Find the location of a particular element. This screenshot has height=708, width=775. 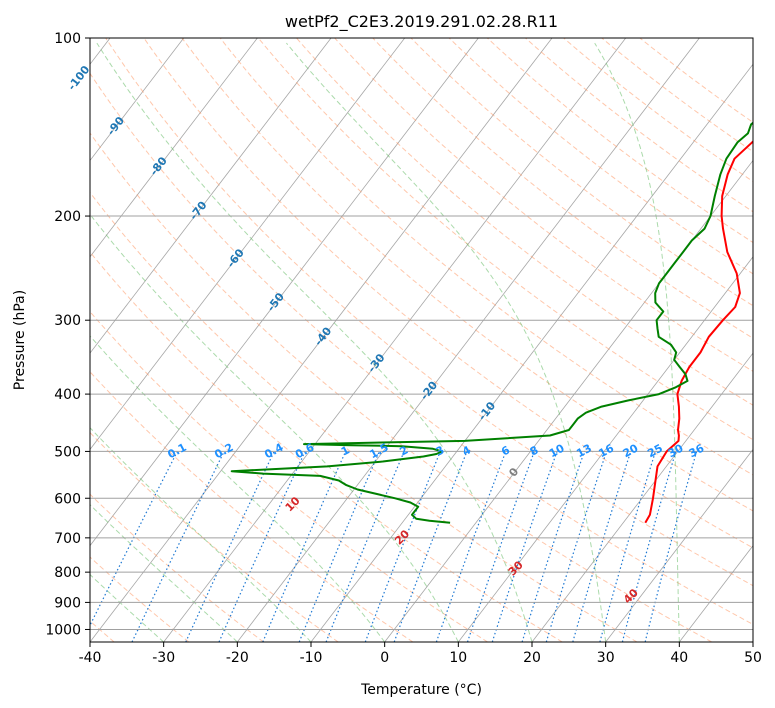

y-tick-label: 900 is located at coordinates (67, 603).